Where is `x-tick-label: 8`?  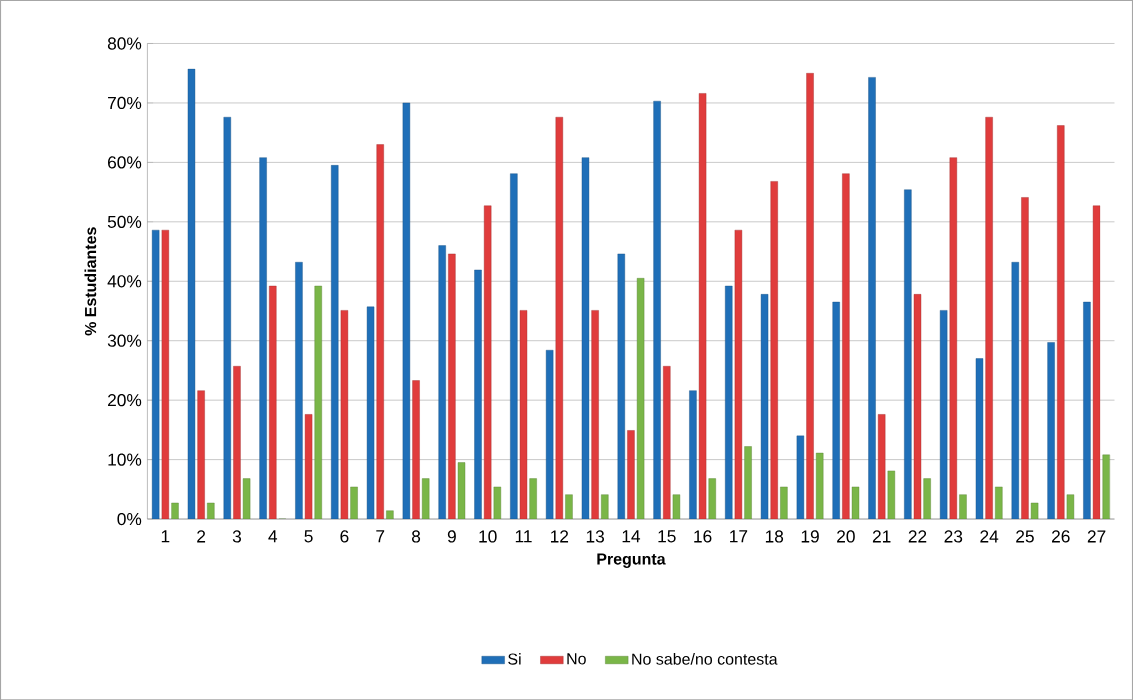
x-tick-label: 8 is located at coordinates (416, 536).